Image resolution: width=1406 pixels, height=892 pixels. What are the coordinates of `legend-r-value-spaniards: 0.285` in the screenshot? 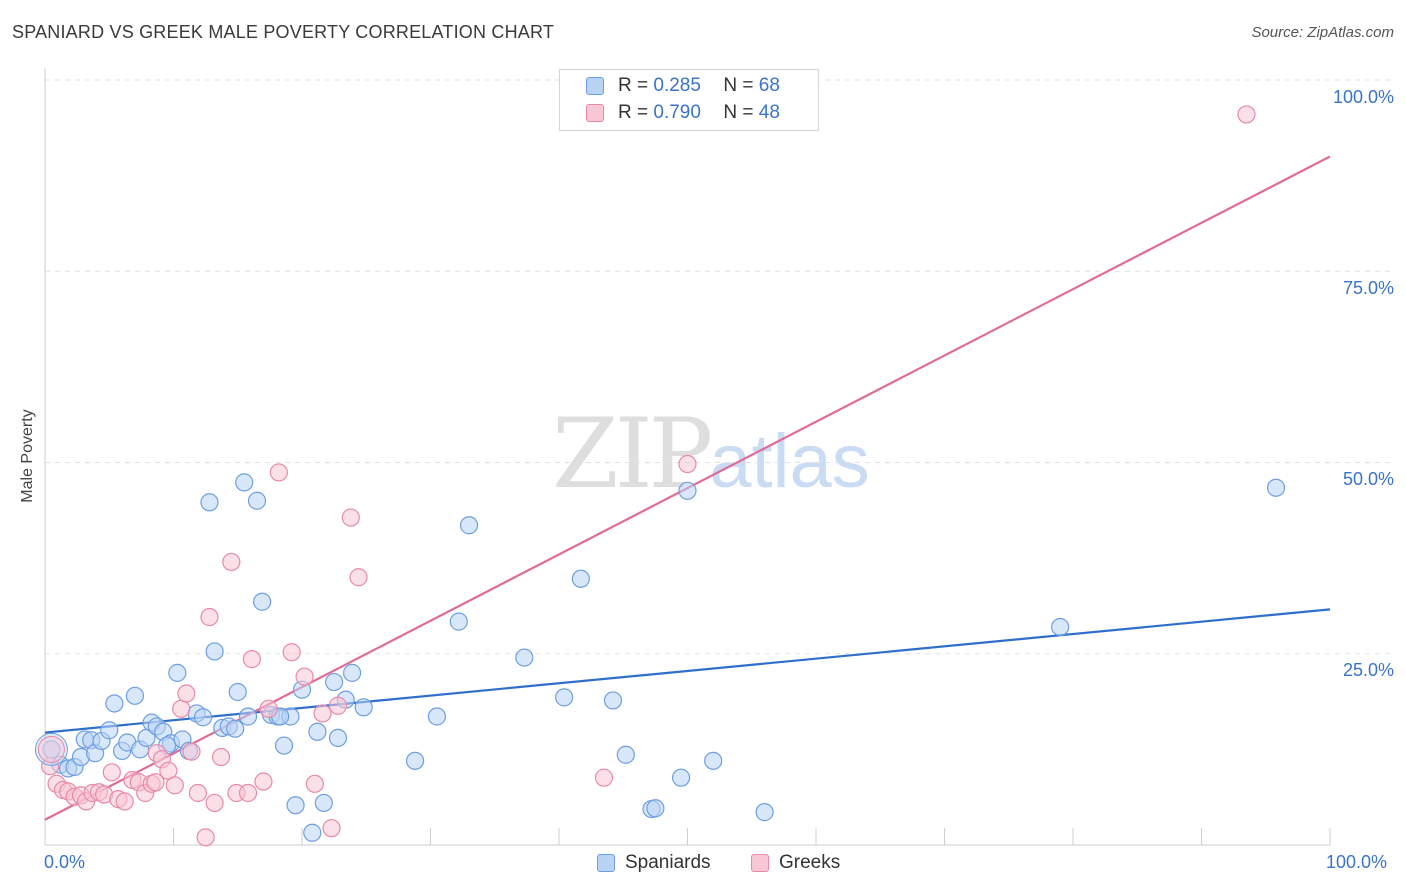 It's located at (677, 85).